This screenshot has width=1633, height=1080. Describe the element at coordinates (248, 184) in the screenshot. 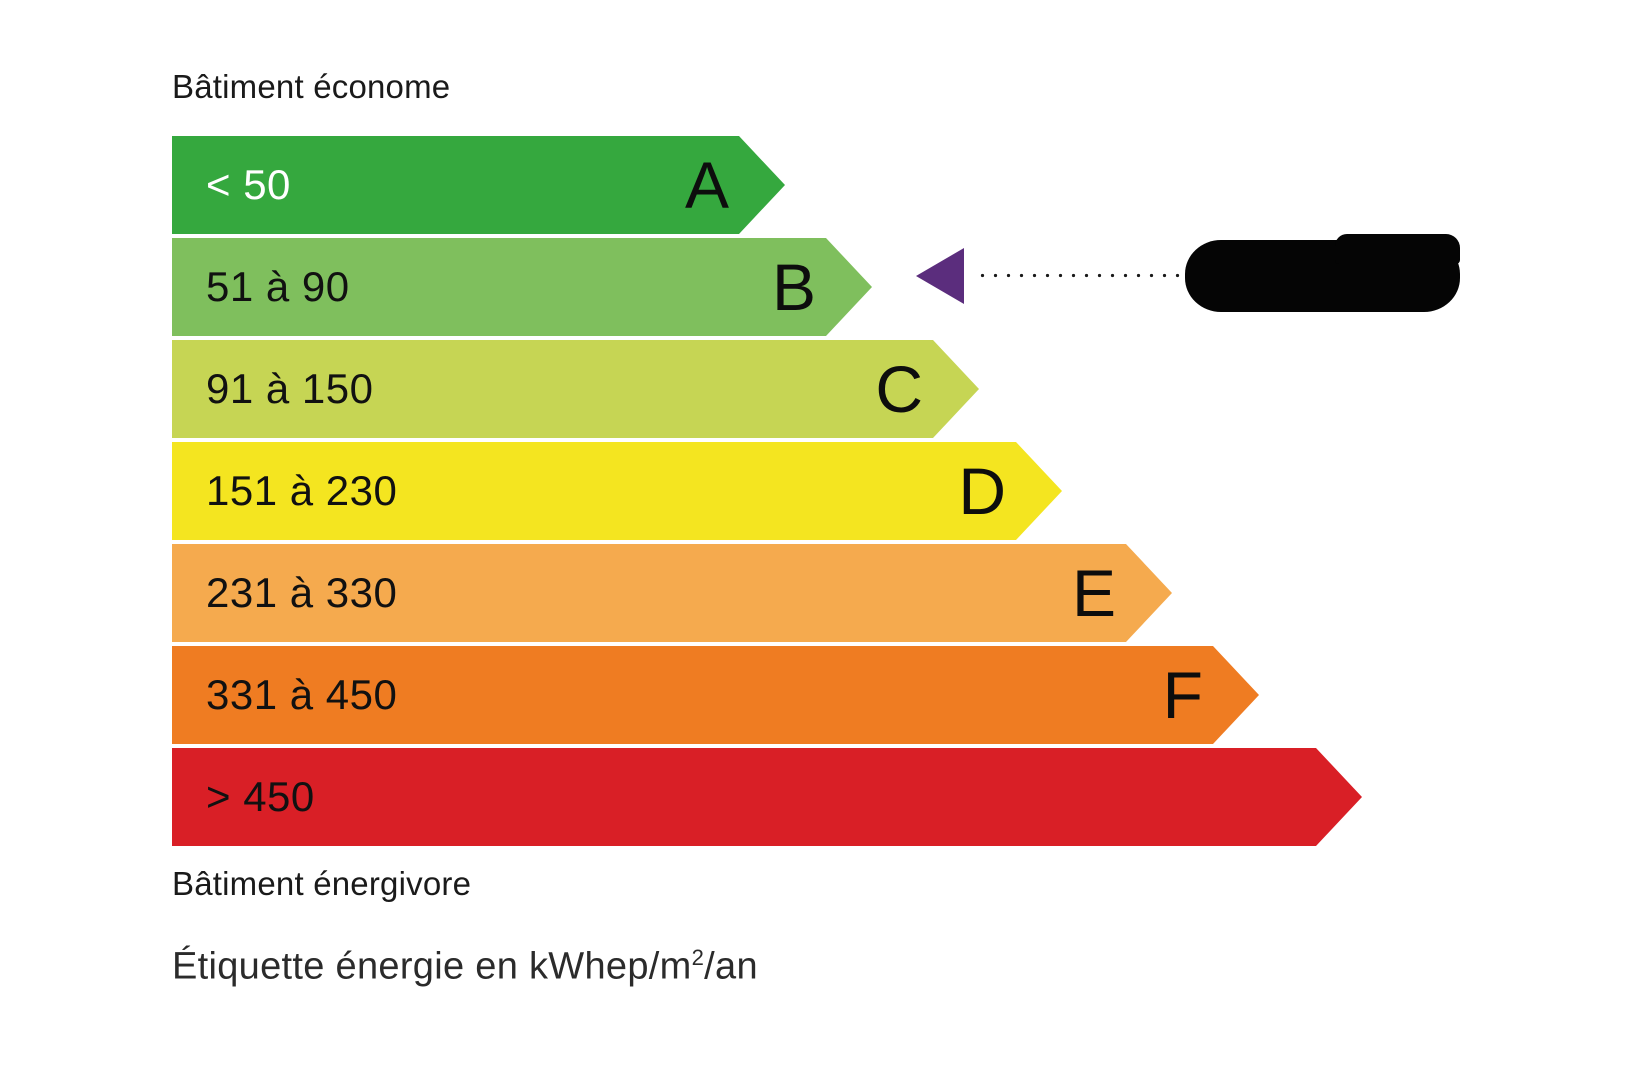

I see `energy-band-range-label: < 50` at that location.